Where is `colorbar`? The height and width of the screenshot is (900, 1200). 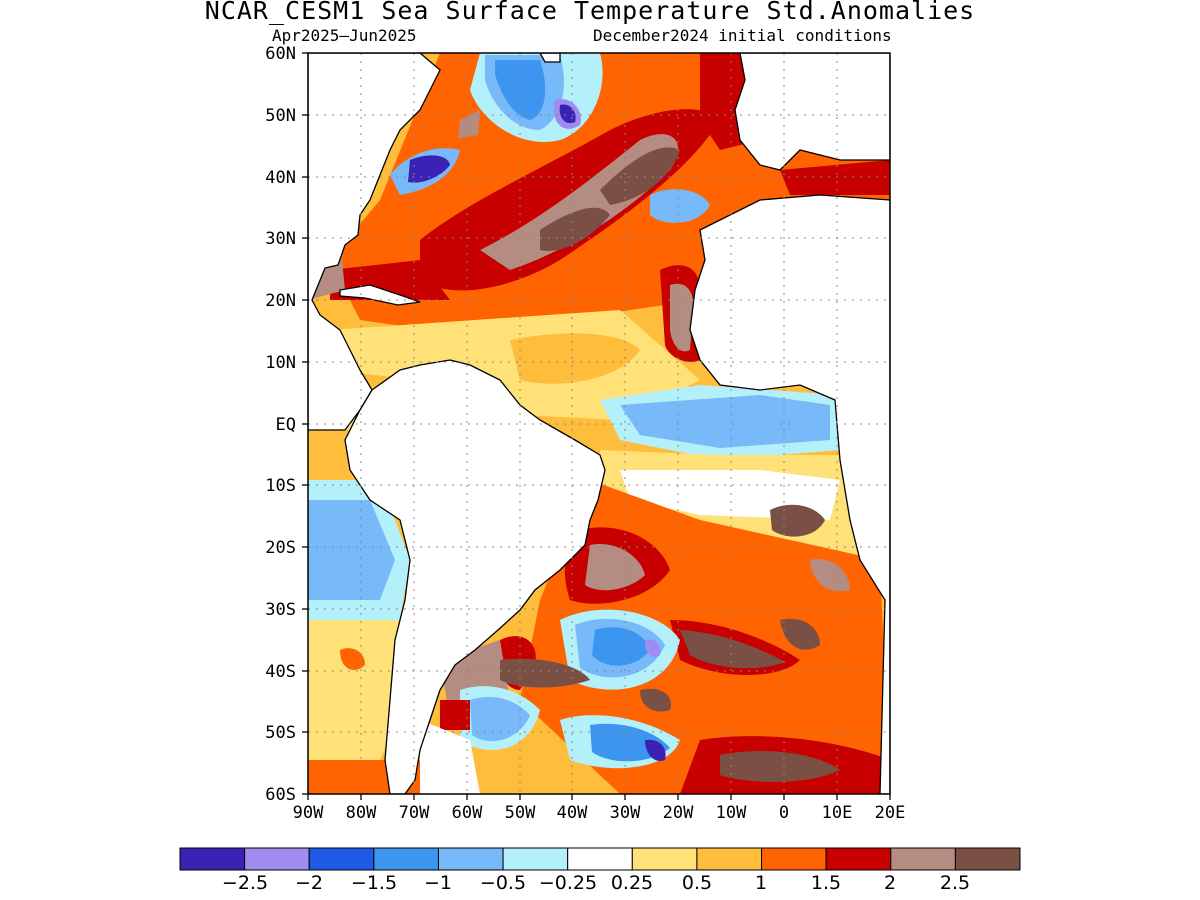
colorbar is located at coordinates (600, 859).